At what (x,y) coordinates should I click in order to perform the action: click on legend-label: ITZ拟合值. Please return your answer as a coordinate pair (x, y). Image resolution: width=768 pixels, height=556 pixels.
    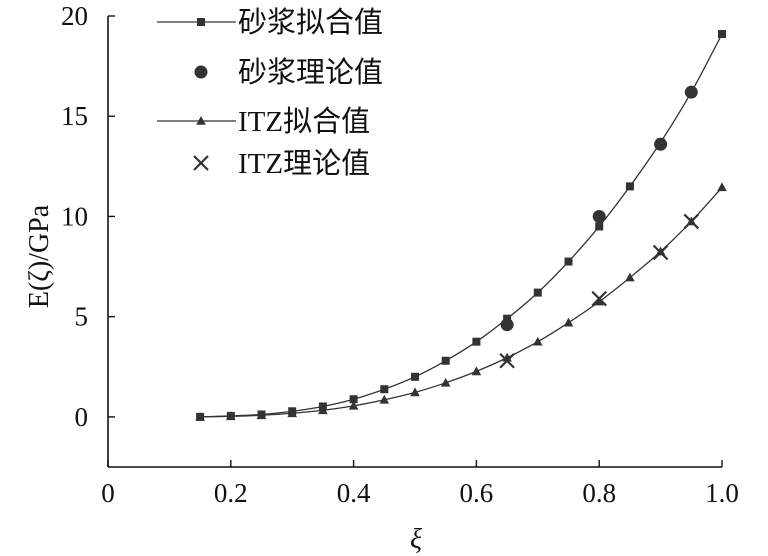
    Looking at the image, I should click on (304, 121).